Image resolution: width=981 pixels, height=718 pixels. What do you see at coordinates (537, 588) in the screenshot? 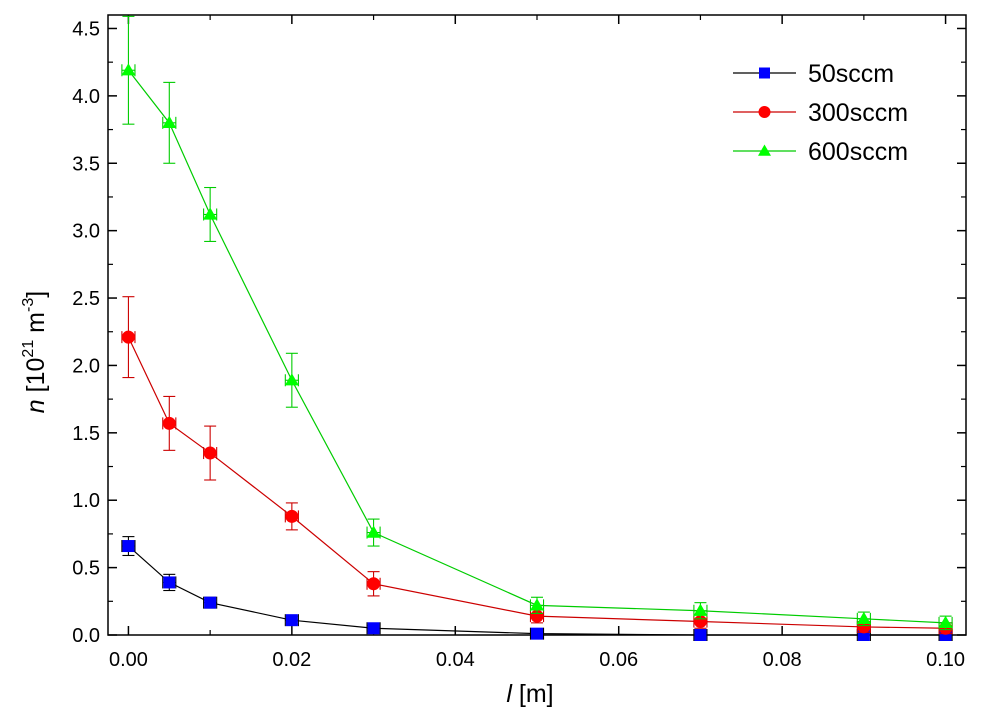
I see `series-50sccm` at bounding box center [537, 588].